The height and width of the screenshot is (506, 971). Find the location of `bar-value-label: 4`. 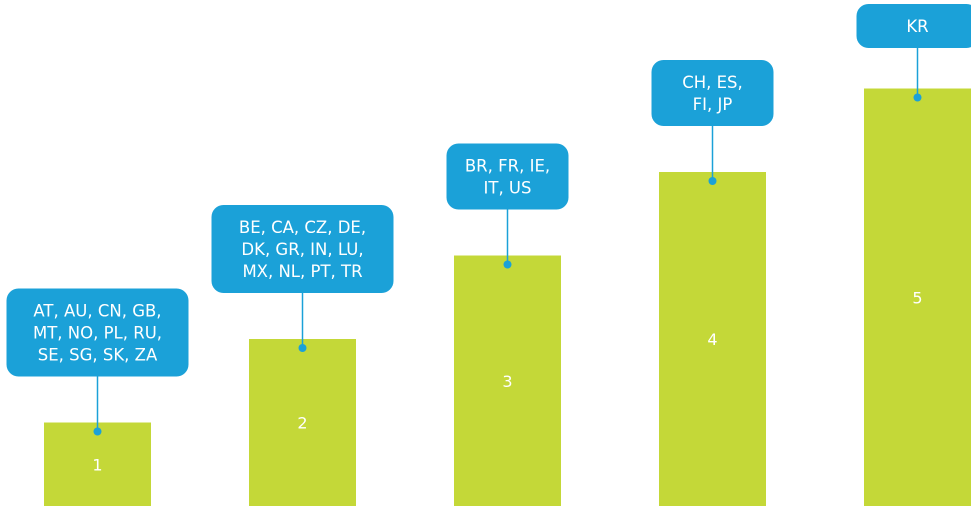

bar-value-label: 4 is located at coordinates (712, 339).